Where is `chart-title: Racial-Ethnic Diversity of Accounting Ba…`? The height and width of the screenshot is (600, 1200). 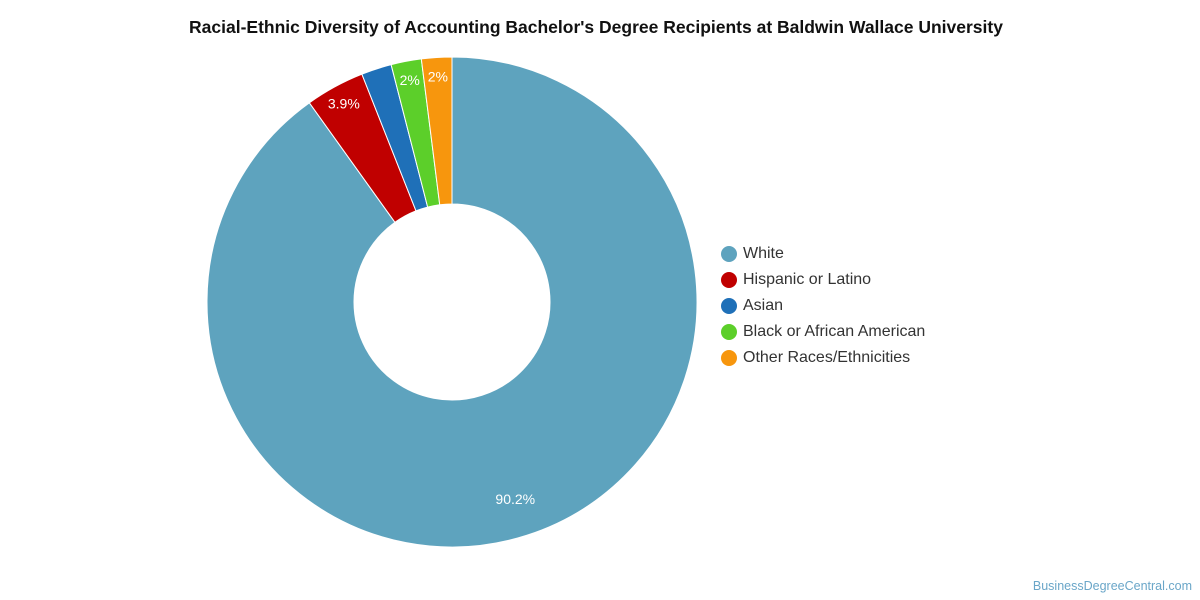 chart-title: Racial-Ethnic Diversity of Accounting Ba… is located at coordinates (596, 27).